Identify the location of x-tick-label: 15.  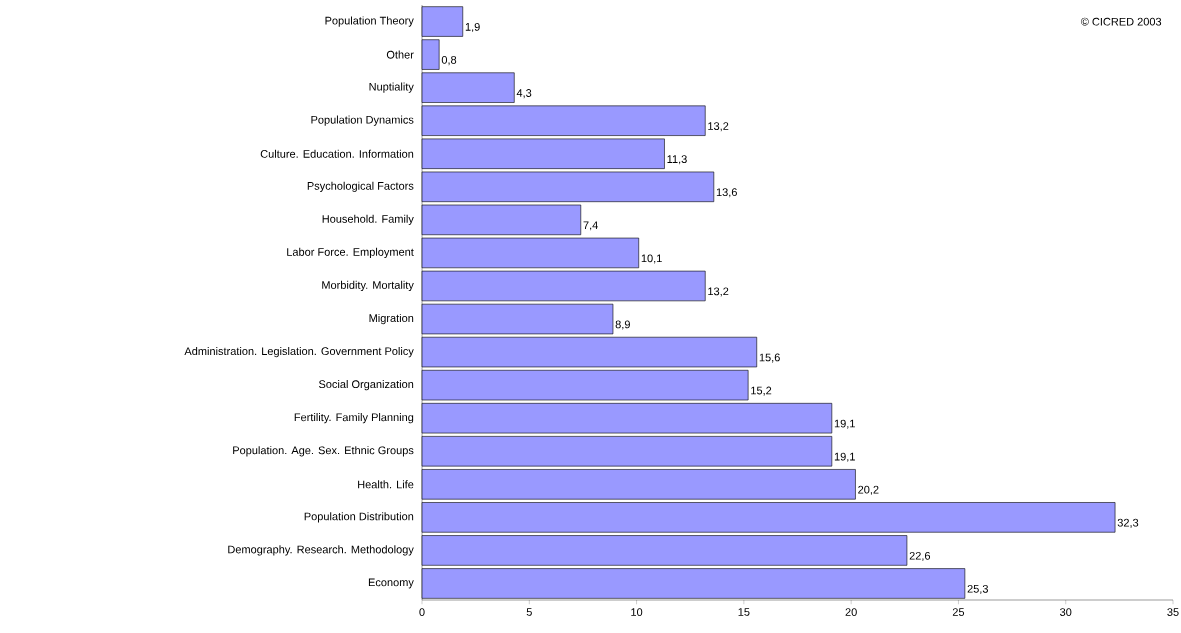
(744, 612).